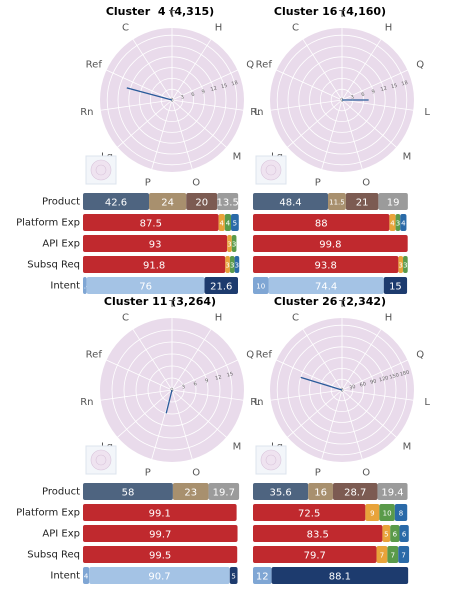 The image size is (470, 593). I want to click on segment-label: 72.5, so click(309, 514).